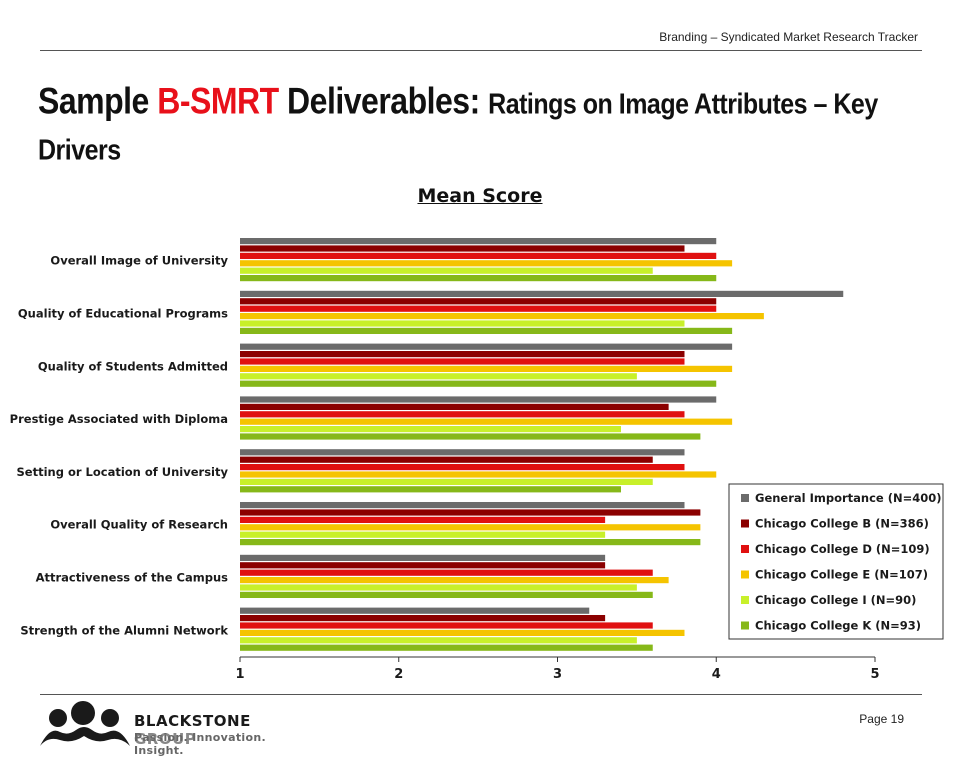 This screenshot has height=758, width=960. I want to click on category-label: Prestige Associated with Diploma, so click(119, 419).